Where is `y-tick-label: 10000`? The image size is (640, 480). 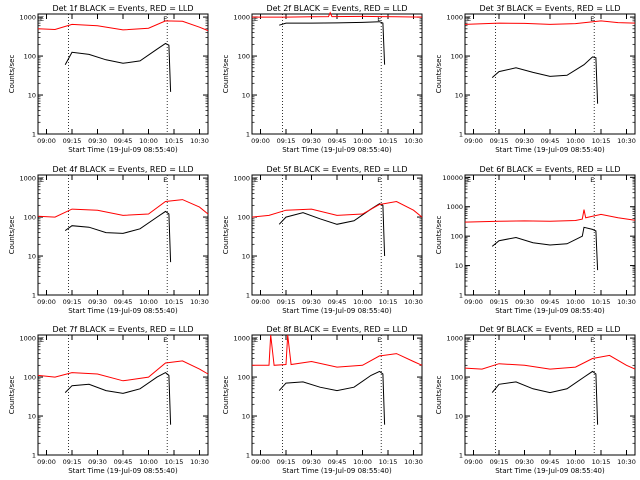 y-tick-label: 10000 is located at coordinates (452, 178).